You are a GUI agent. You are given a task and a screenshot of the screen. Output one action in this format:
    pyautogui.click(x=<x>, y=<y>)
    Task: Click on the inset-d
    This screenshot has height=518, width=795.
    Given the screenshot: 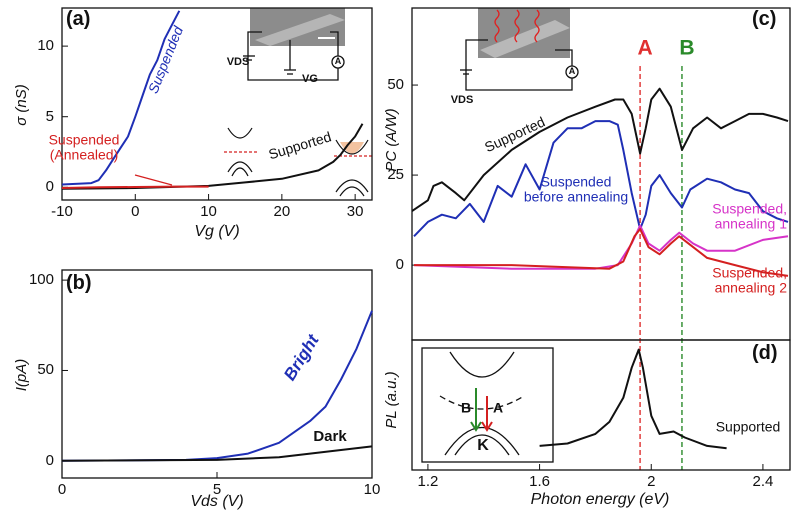 What is the action you would take?
    pyautogui.click(x=487, y=405)
    